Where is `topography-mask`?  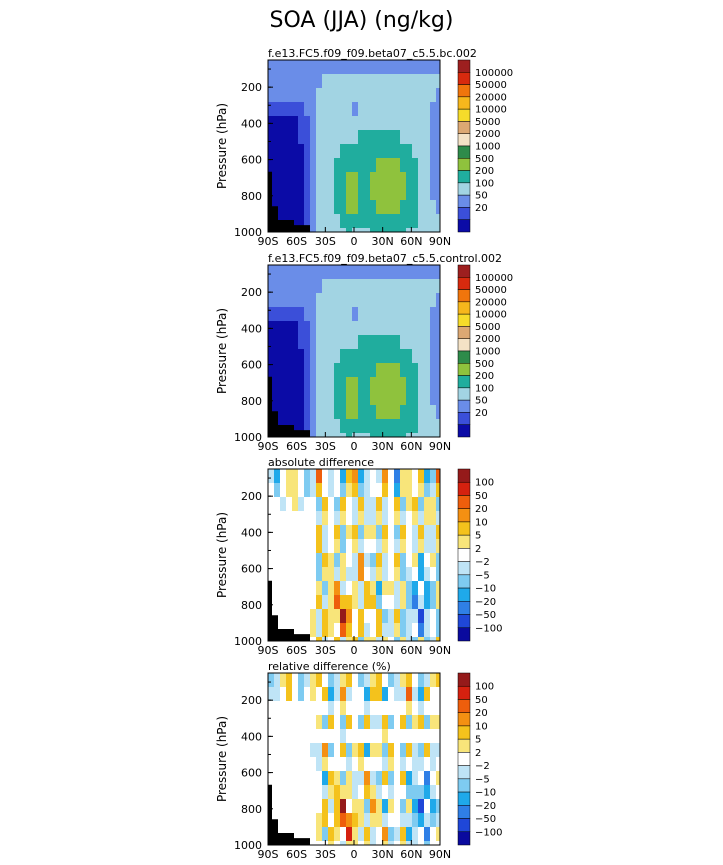 topography-mask is located at coordinates (289, 406).